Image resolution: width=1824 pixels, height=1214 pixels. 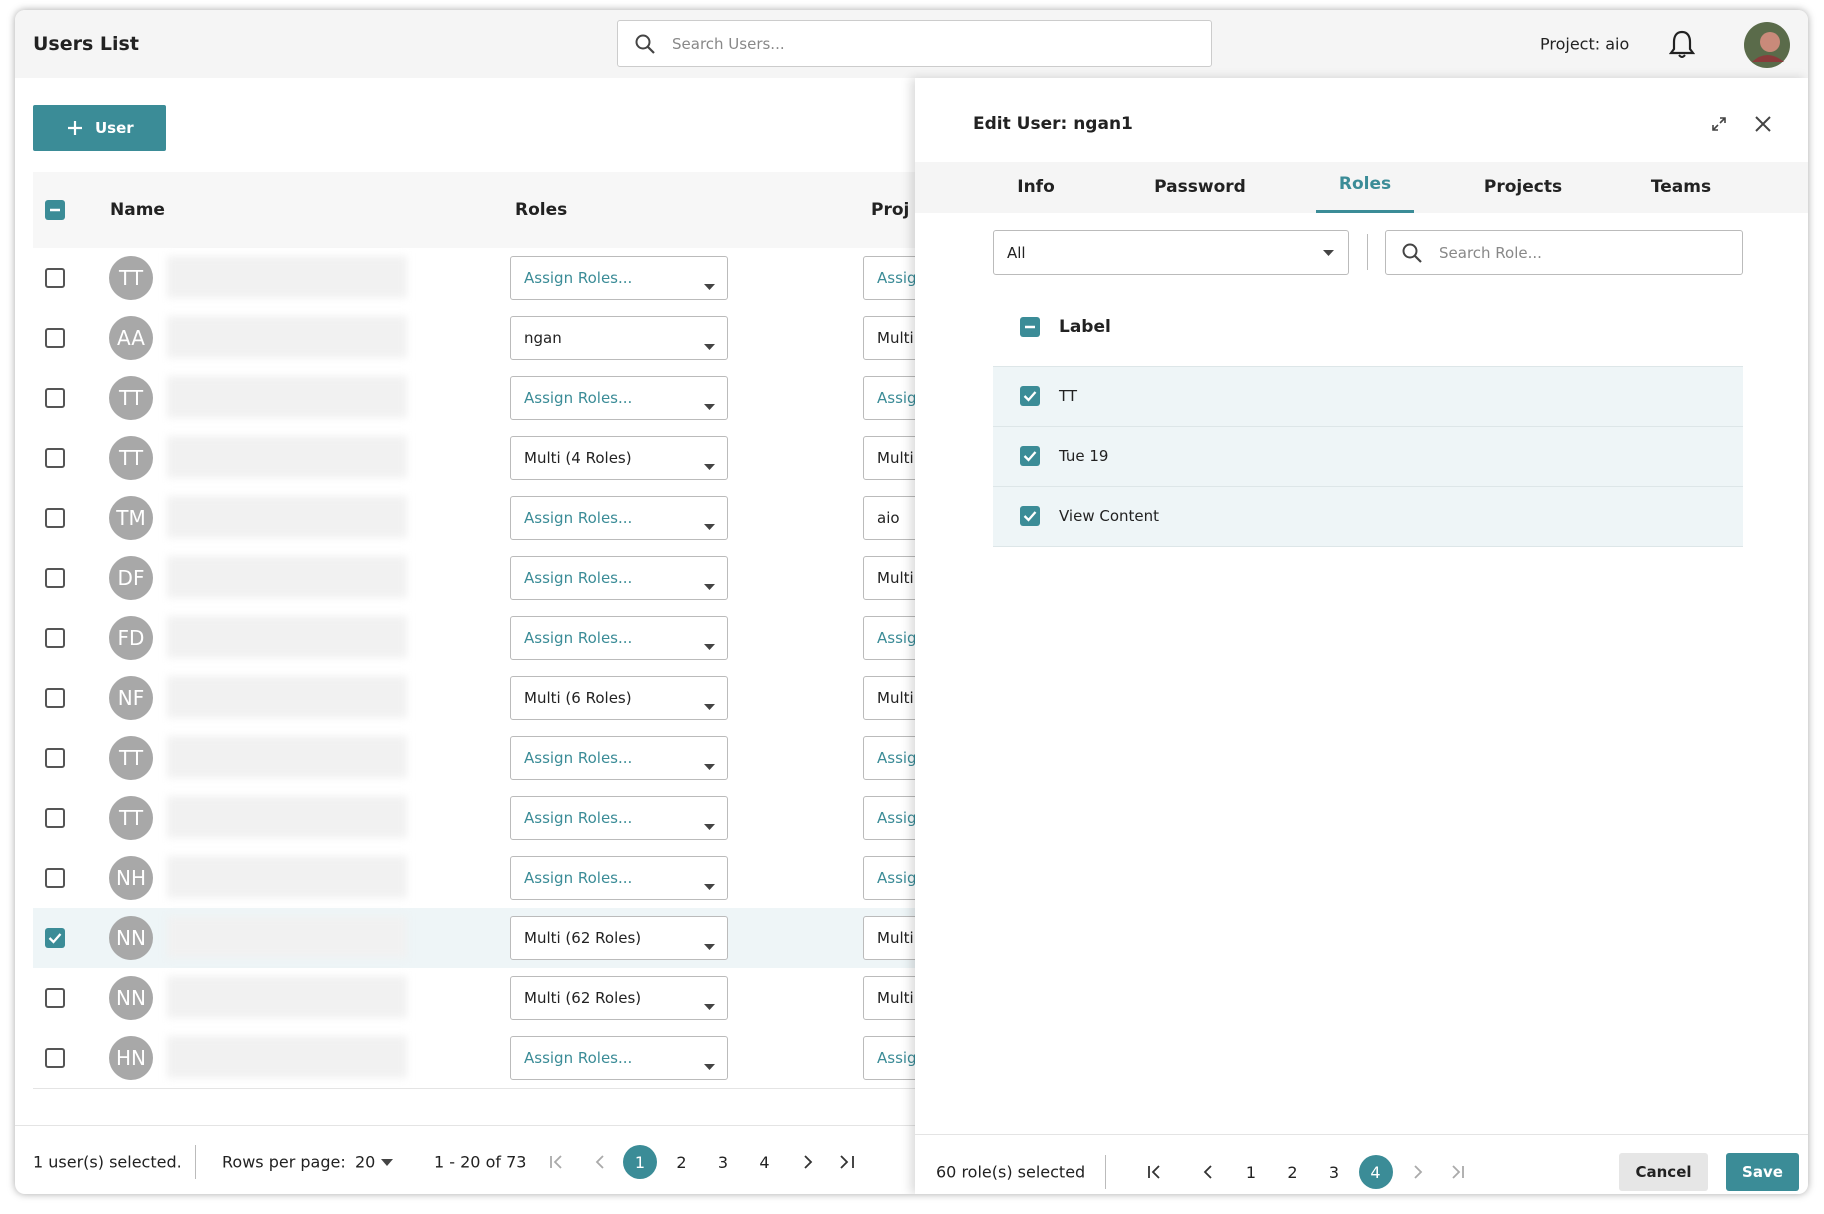 What do you see at coordinates (131, 578) in the screenshot?
I see `avatar-initials: DF` at bounding box center [131, 578].